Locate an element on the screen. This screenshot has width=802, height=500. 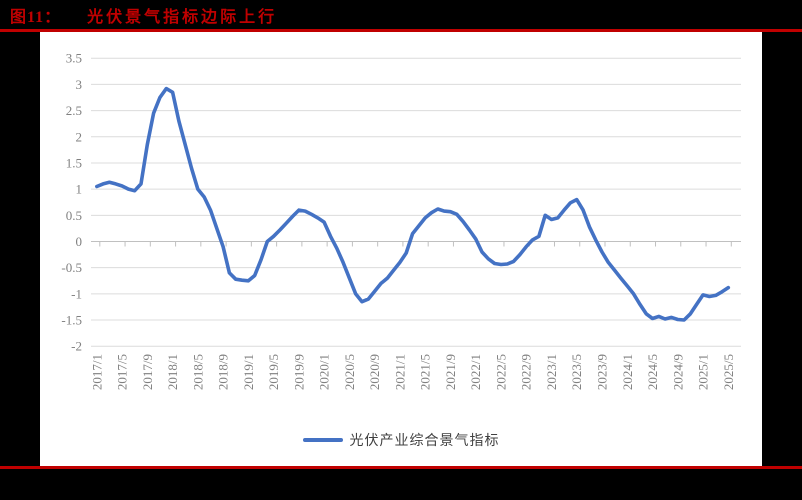
x-tick-label: 2025/5 is located at coordinates (728, 372).